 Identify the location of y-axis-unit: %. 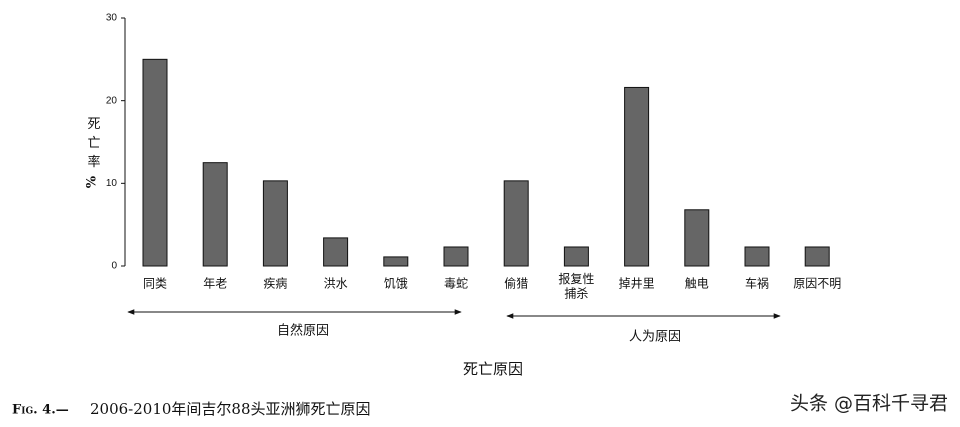
(92, 181).